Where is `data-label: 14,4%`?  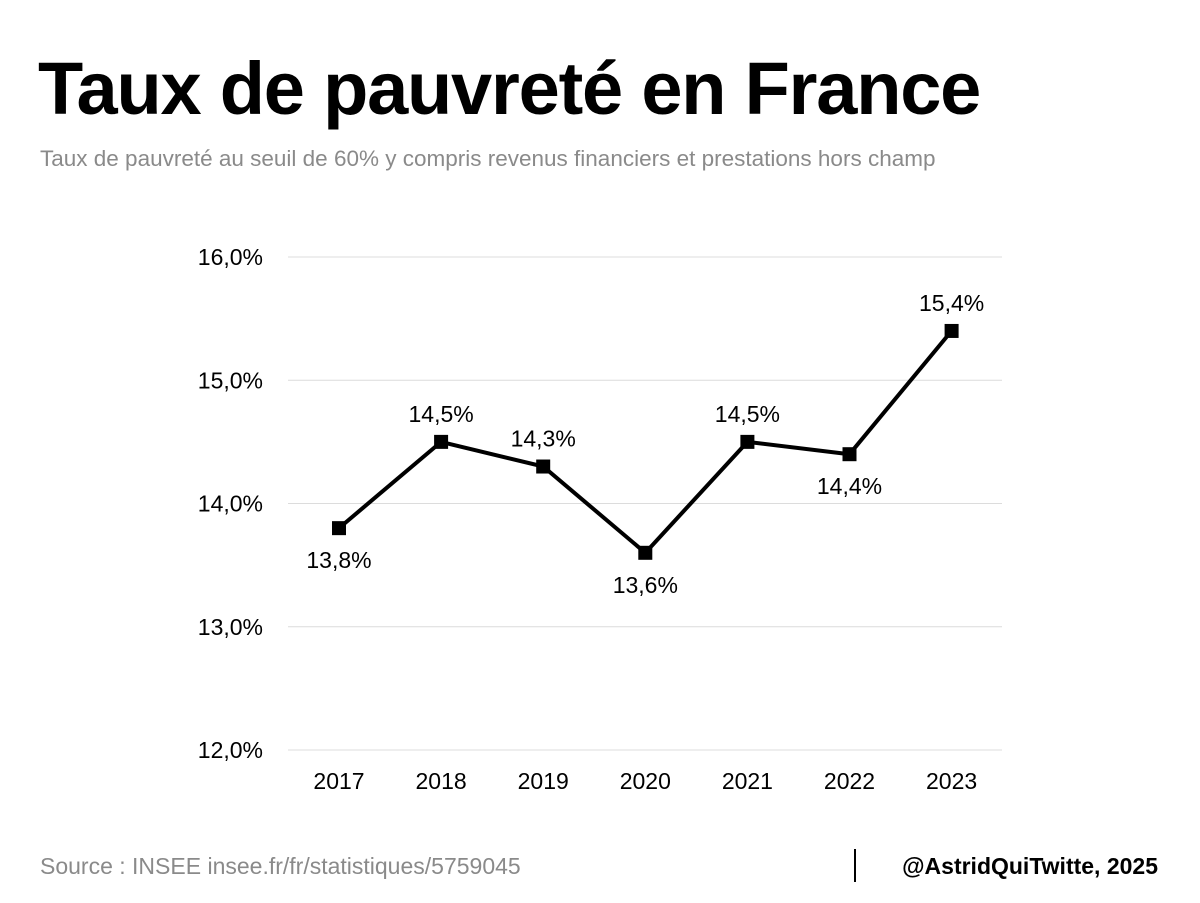
data-label: 14,4% is located at coordinates (849, 486).